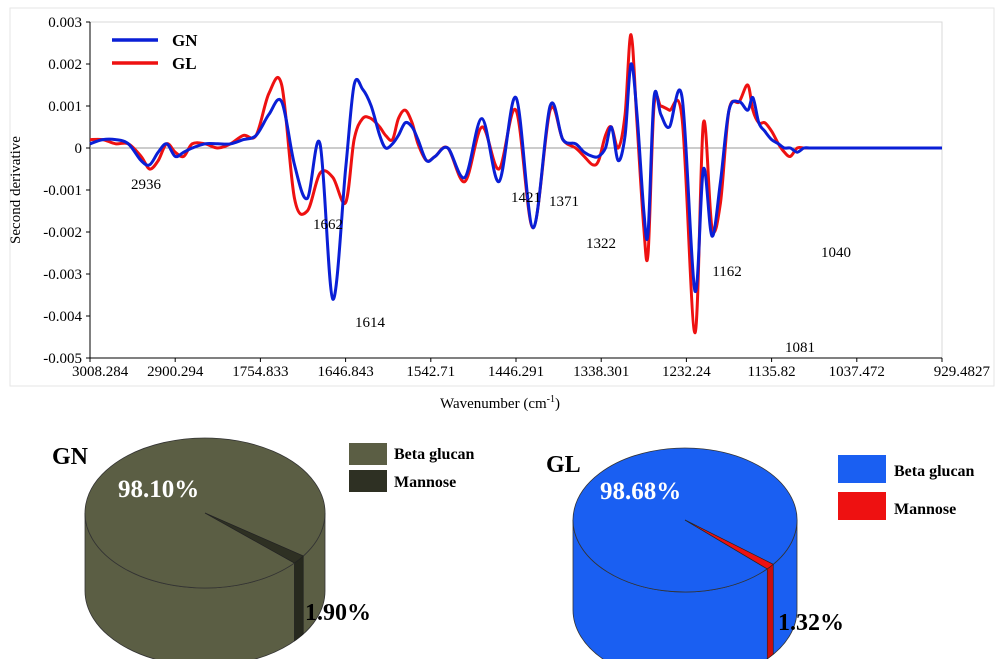 Image resolution: width=1002 pixels, height=664 pixels. I want to click on peak-label-2936: 2936, so click(146, 185).